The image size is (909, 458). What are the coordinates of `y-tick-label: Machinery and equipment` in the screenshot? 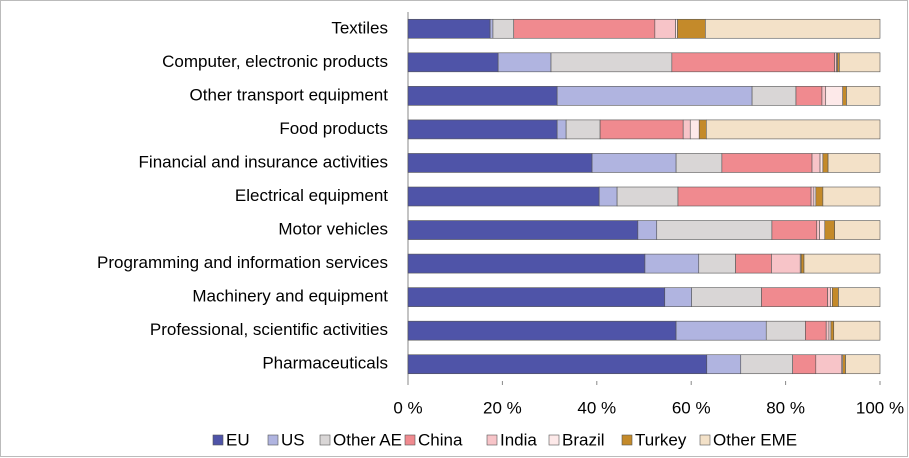 It's located at (290, 296).